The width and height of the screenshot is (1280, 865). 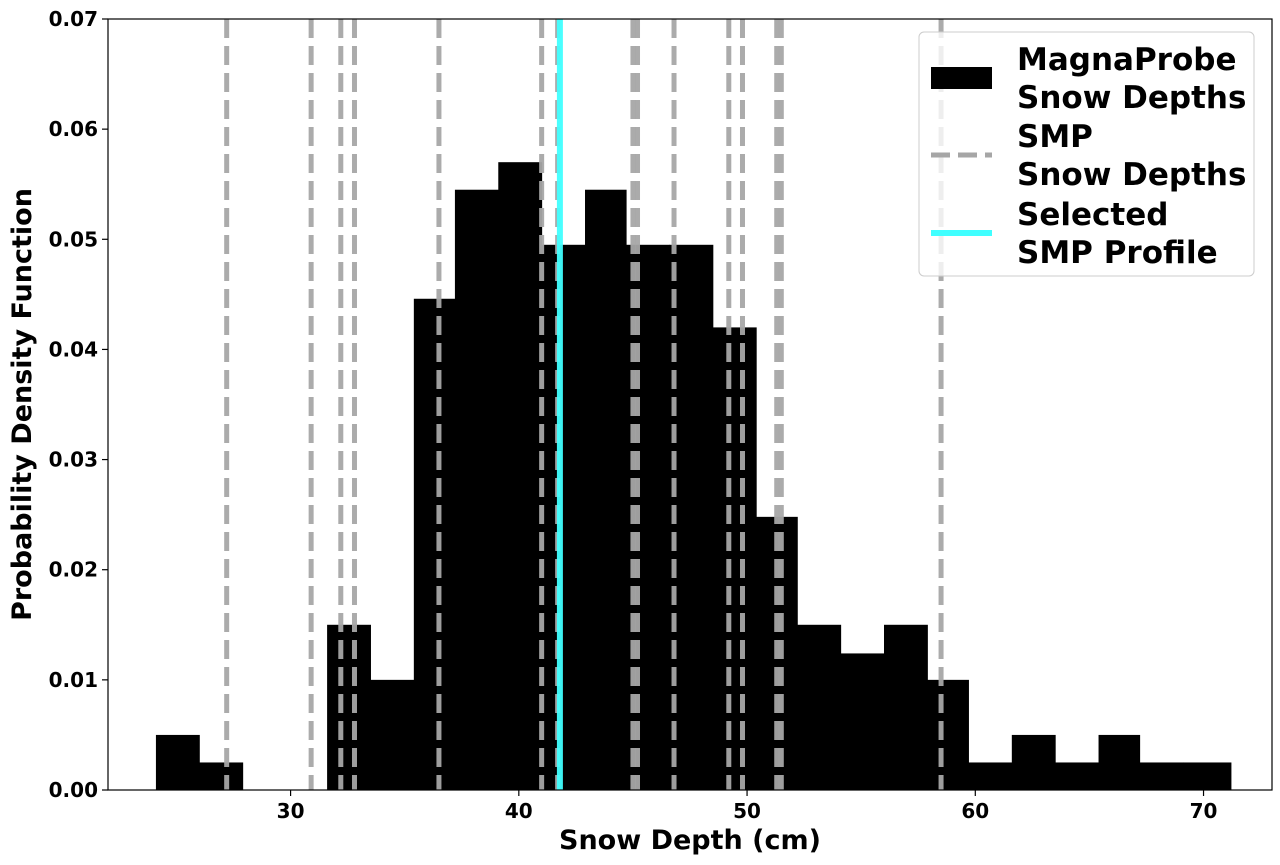 What do you see at coordinates (78, 404) in the screenshot?
I see `y-axis-ticks: 0.00 0.01 0.02 0.03 0.04 0.05 0.06 0.07` at bounding box center [78, 404].